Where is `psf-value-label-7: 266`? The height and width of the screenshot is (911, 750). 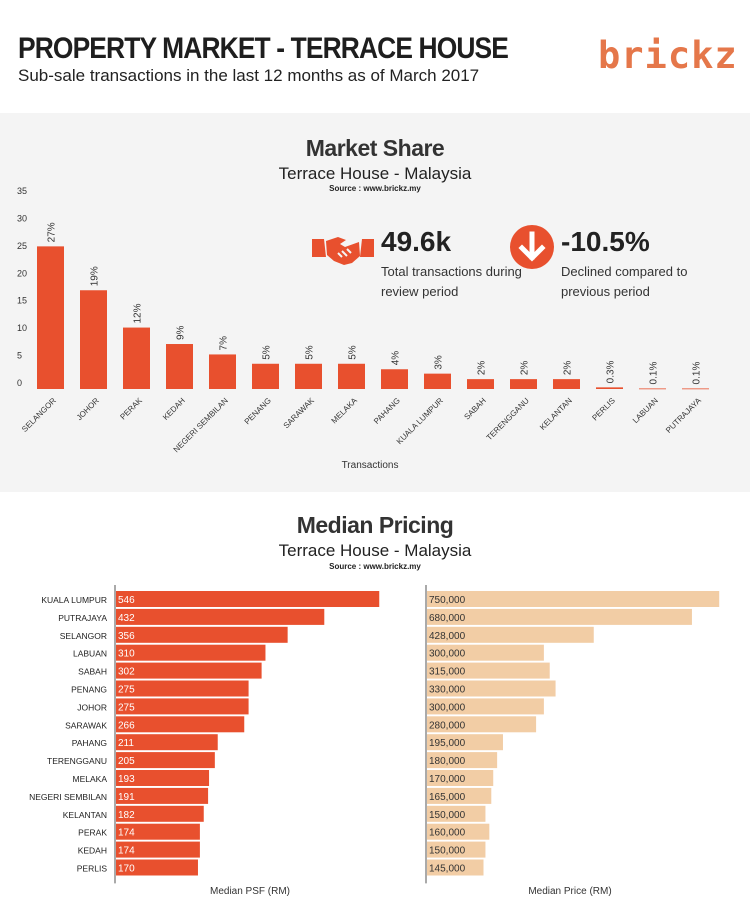
psf-value-label-7: 266 is located at coordinates (126, 725).